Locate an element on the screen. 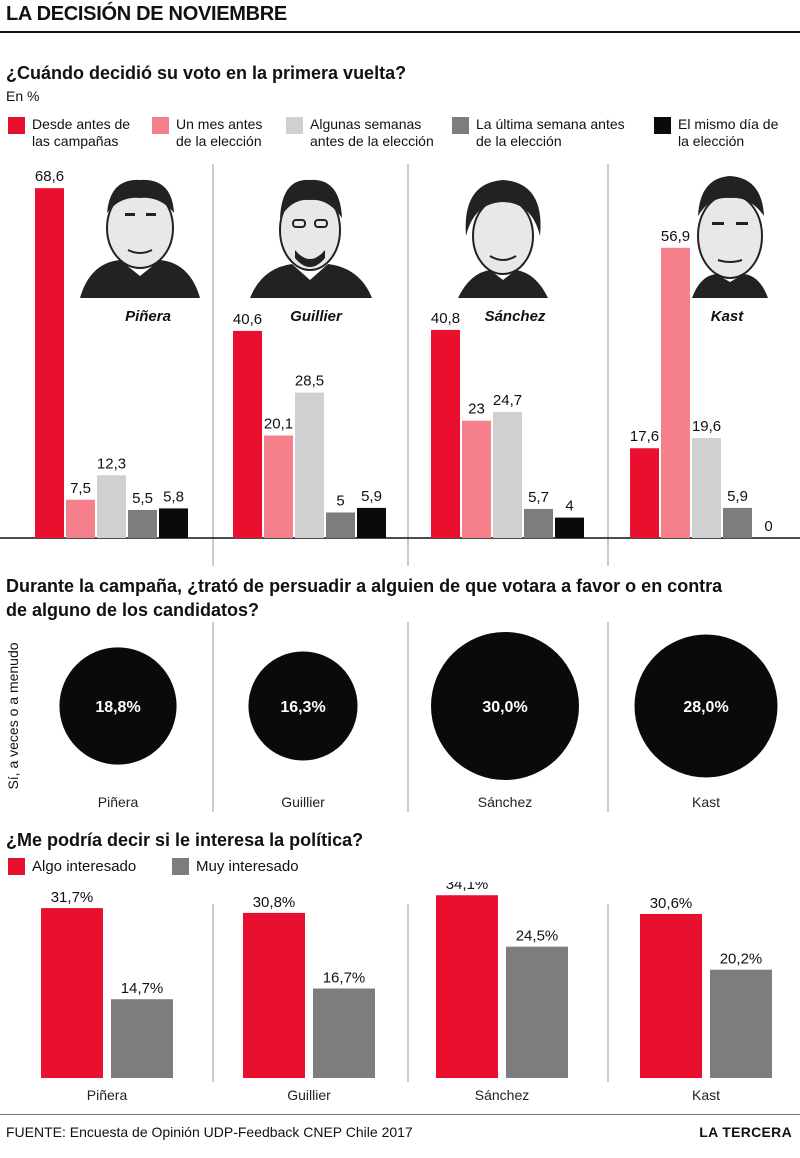 This screenshot has width=800, height=1158. data-label: 20,1 is located at coordinates (278, 423).